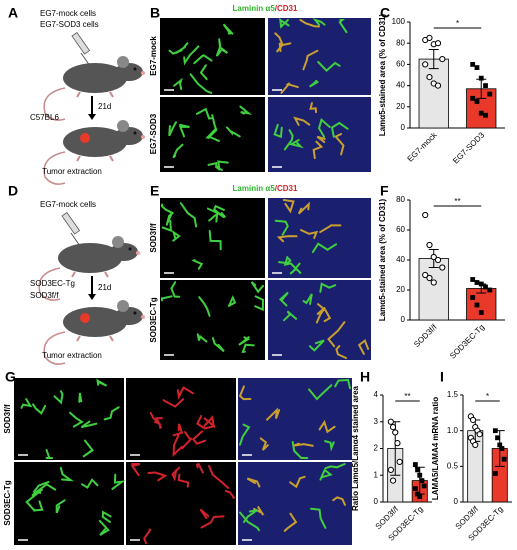 This screenshot has width=517, height=550. I want to click on syringe, so click(81, 43).